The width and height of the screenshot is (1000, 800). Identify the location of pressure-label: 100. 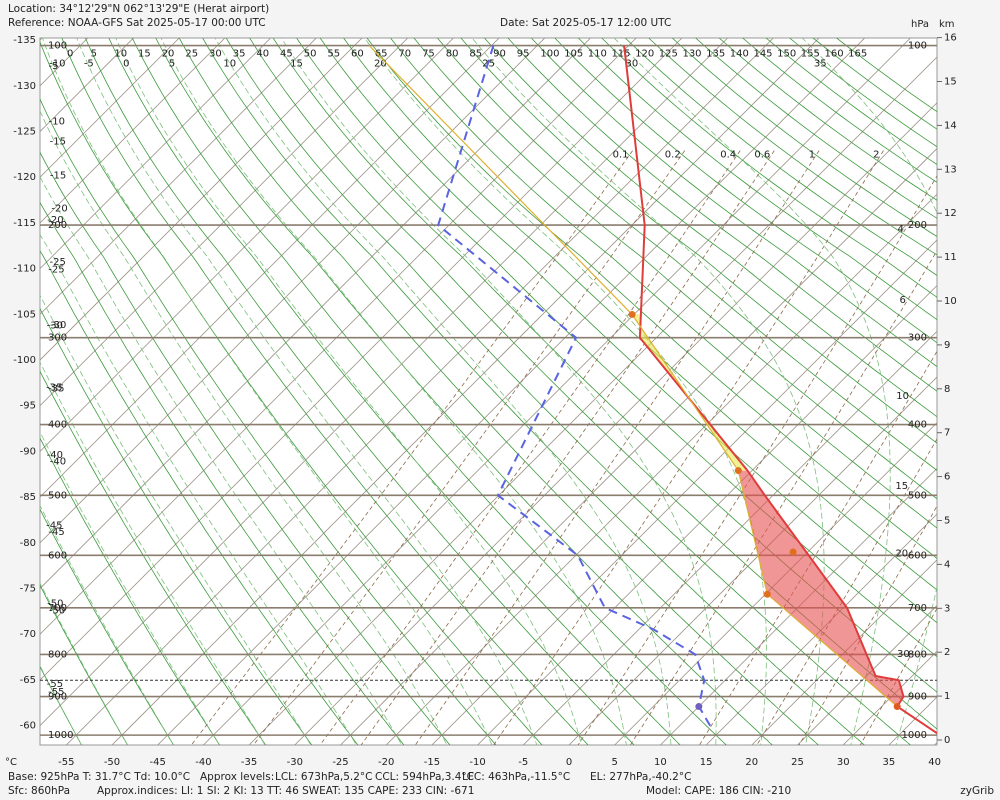
(917, 46).